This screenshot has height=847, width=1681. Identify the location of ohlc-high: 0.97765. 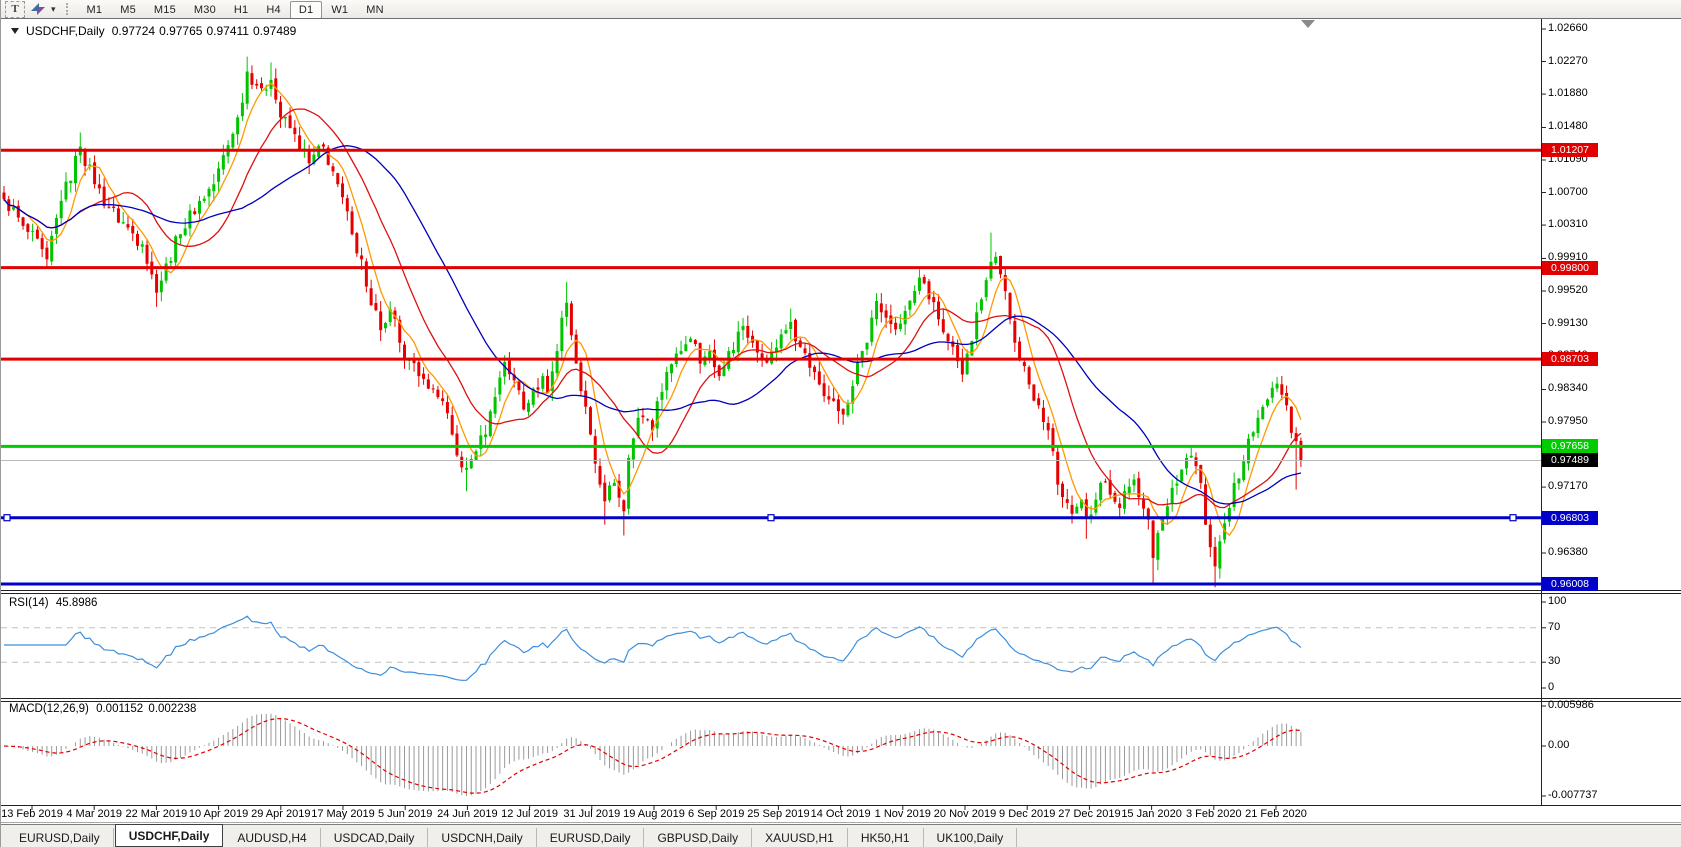
(181, 31).